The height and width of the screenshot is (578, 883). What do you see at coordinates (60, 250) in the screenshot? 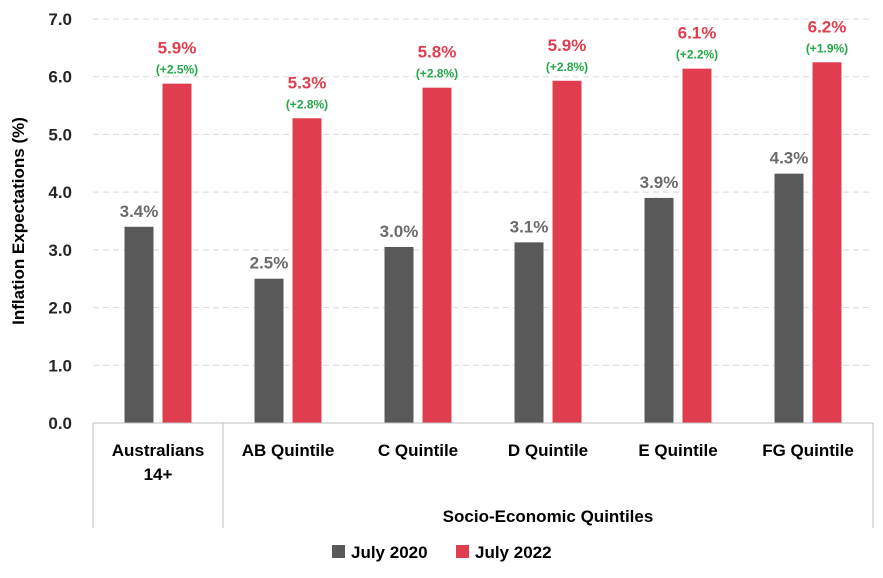
I see `y-tick-label: 3.0` at bounding box center [60, 250].